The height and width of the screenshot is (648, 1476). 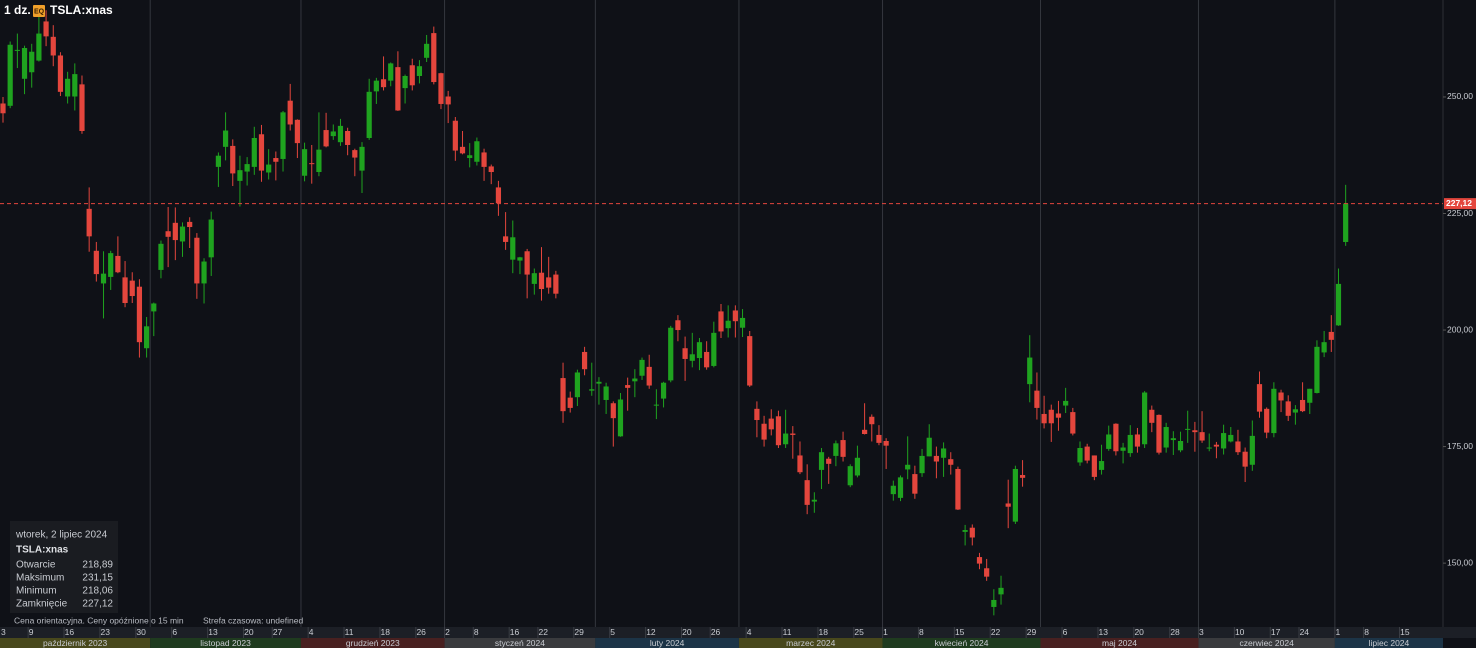 I want to click on last-price-tag, so click(x=1460, y=204).